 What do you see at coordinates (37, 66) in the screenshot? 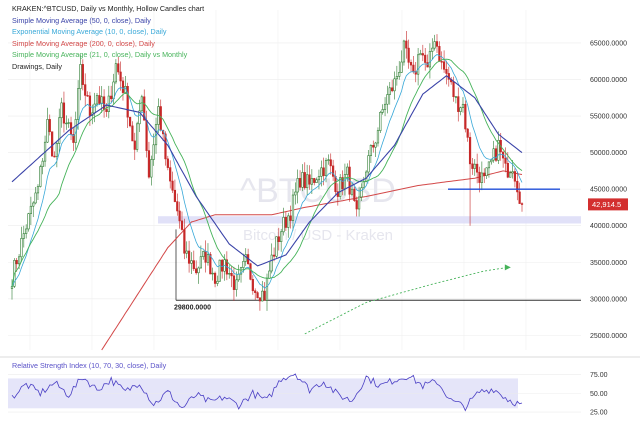
I see `legend-drawings: Drawings, Daily` at bounding box center [37, 66].